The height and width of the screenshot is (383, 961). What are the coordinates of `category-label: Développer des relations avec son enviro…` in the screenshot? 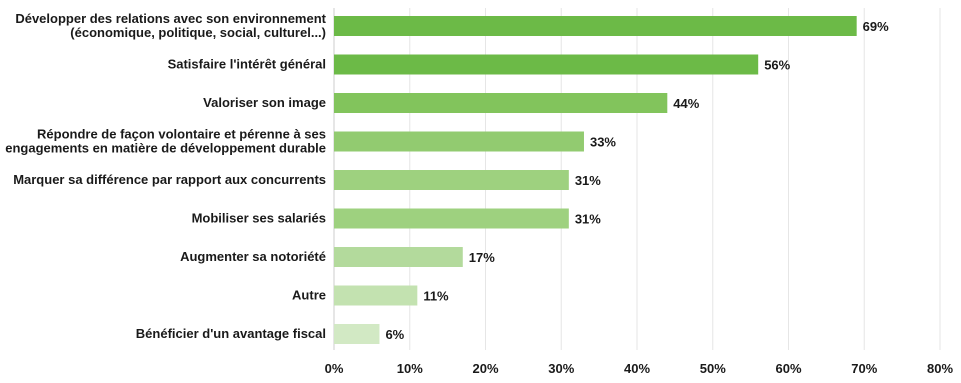 It's located at (170, 18).